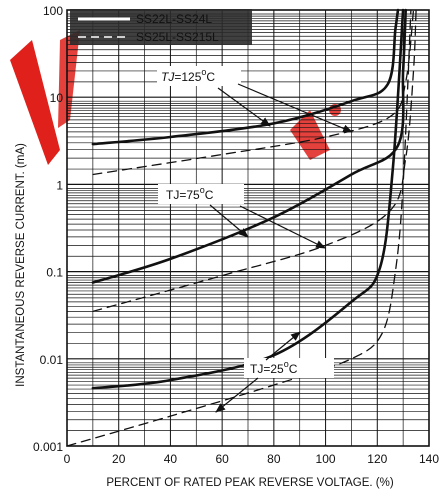  What do you see at coordinates (171, 459) in the screenshot?
I see `x-tick-label: 40` at bounding box center [171, 459].